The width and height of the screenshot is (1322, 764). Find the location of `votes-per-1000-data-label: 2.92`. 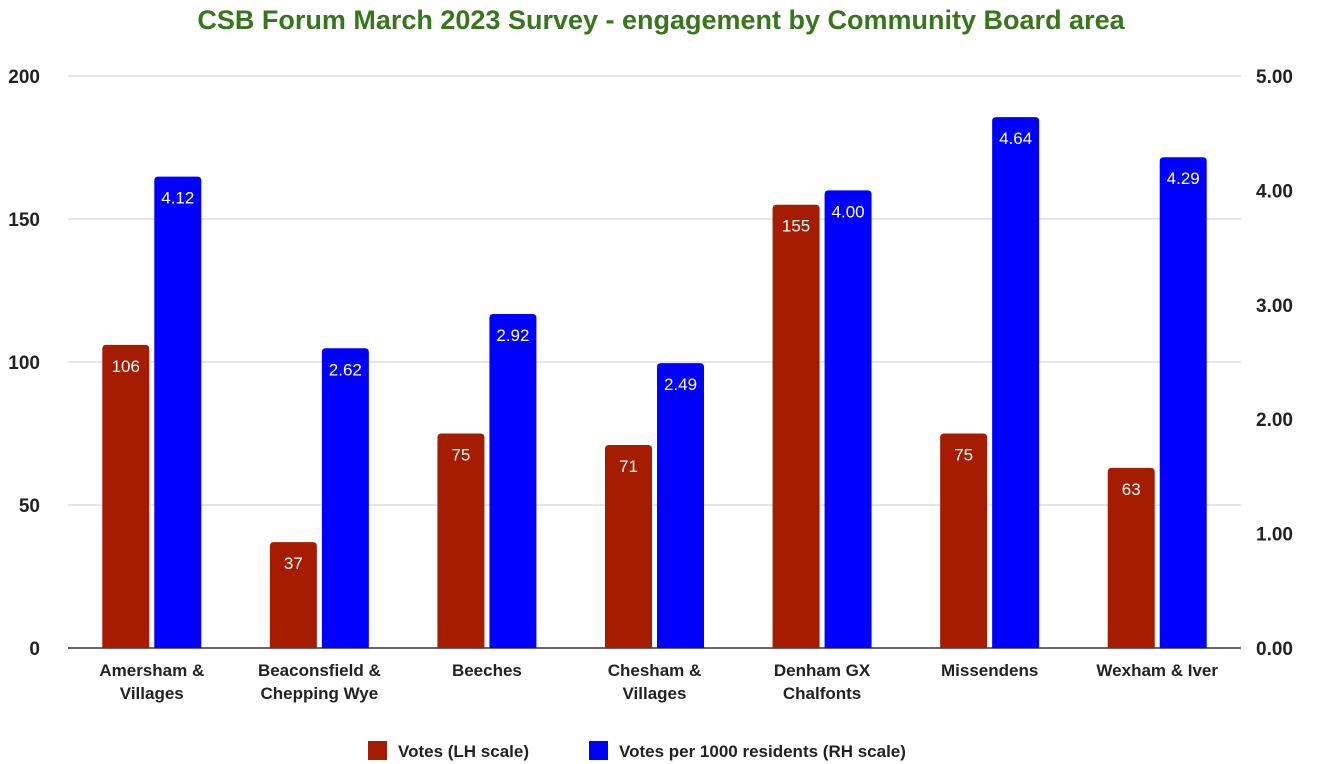

votes-per-1000-data-label: 2.92 is located at coordinates (512, 335).